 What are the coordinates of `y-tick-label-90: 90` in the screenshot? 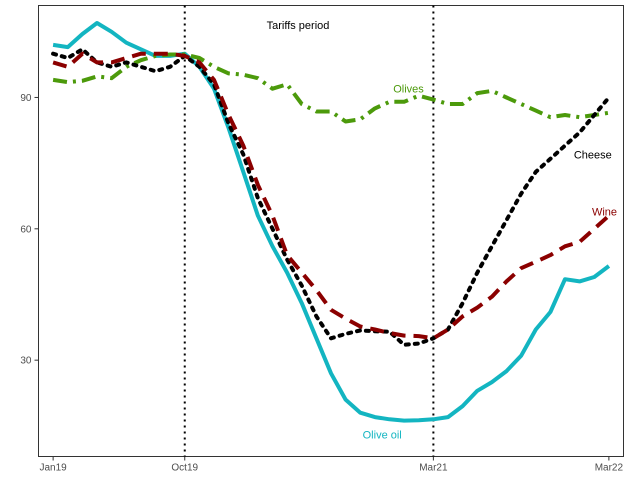 It's located at (26, 98).